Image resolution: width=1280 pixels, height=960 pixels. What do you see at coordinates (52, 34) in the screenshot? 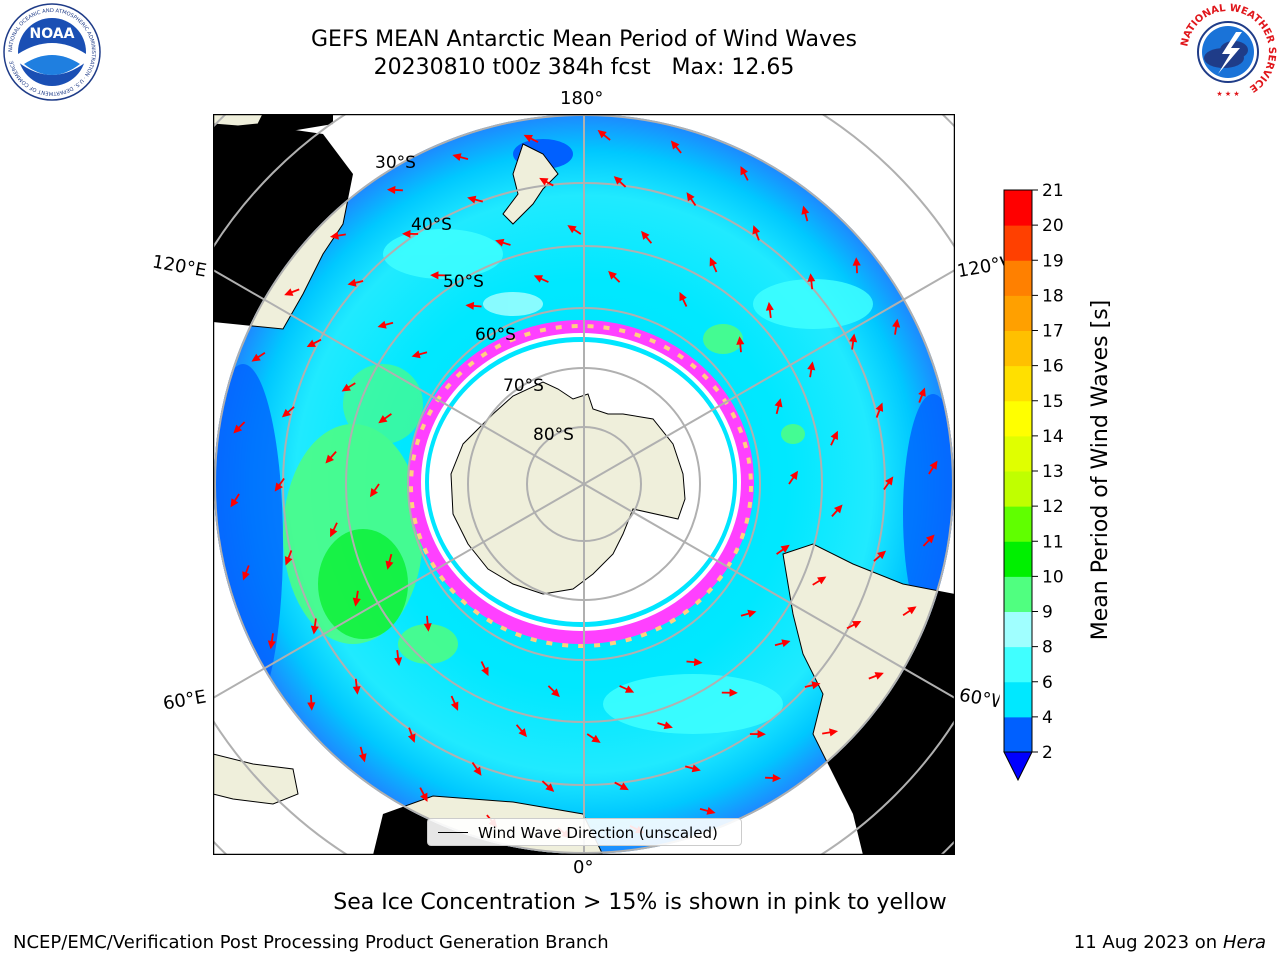
I see `noaa-center-text: NOAA` at bounding box center [52, 34].